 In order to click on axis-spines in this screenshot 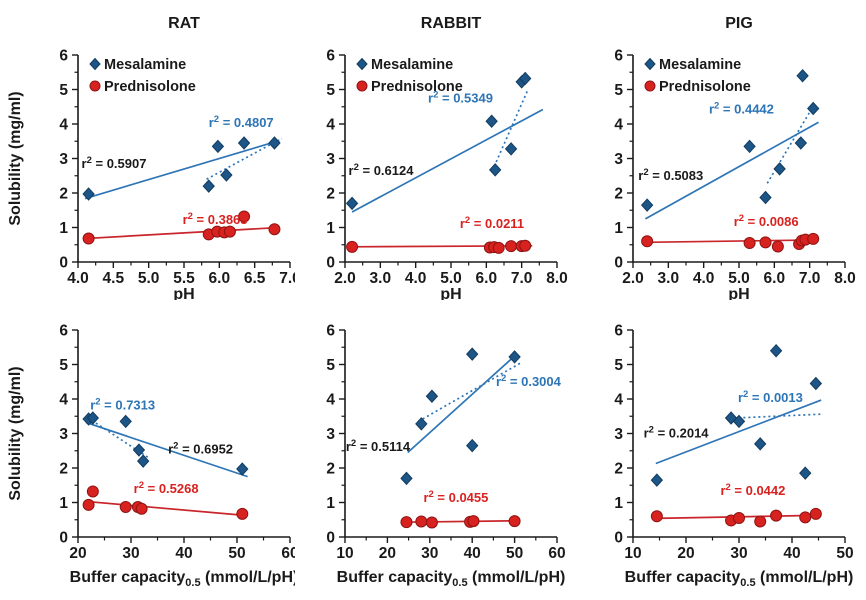, I will do `click(183, 434)`.